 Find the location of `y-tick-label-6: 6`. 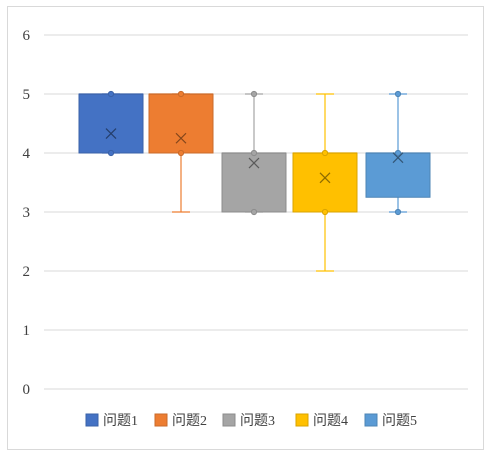

y-tick-label-6: 6 is located at coordinates (27, 36).